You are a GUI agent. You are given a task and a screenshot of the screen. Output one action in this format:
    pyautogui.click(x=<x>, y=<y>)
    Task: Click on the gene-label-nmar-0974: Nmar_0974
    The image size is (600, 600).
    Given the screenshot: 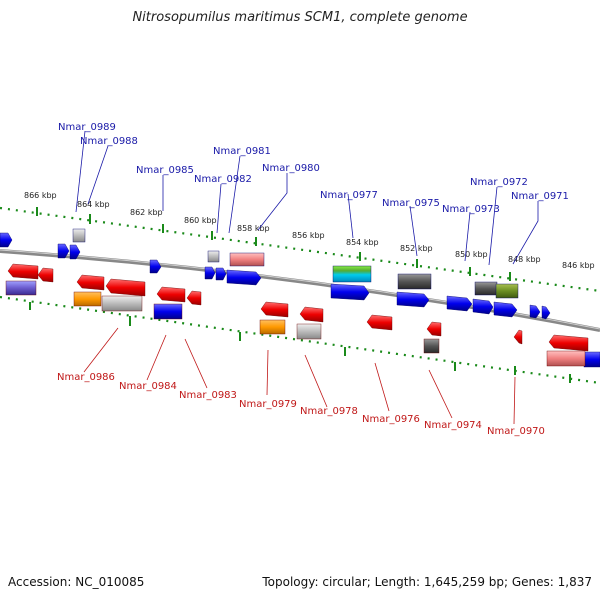 What is the action you would take?
    pyautogui.click(x=453, y=425)
    